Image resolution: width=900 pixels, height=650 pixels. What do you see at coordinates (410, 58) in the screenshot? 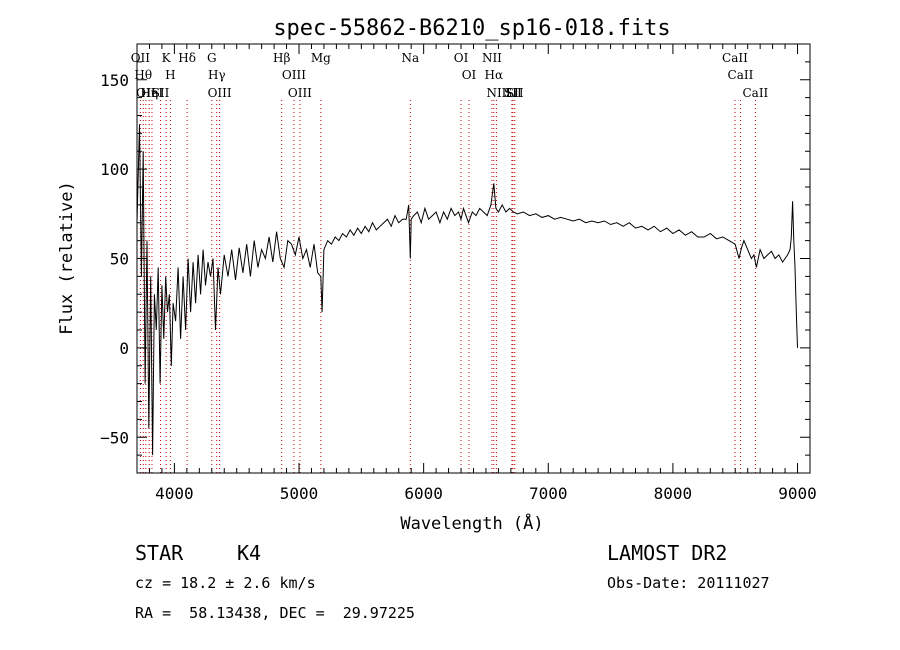
I see `line-label: Na` at bounding box center [410, 58].